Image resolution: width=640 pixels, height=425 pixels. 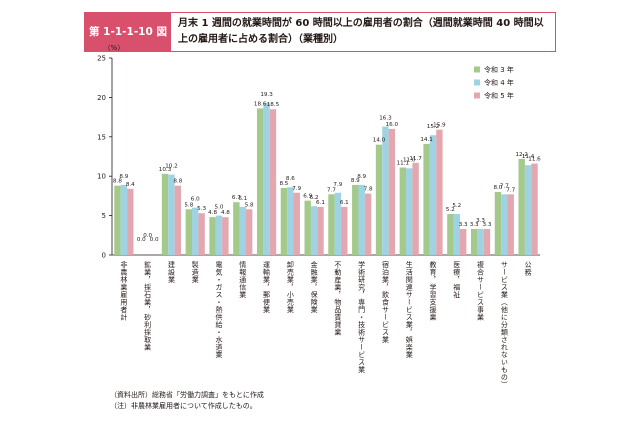 I want to click on category-label: 医療，福祉, so click(x=457, y=280).